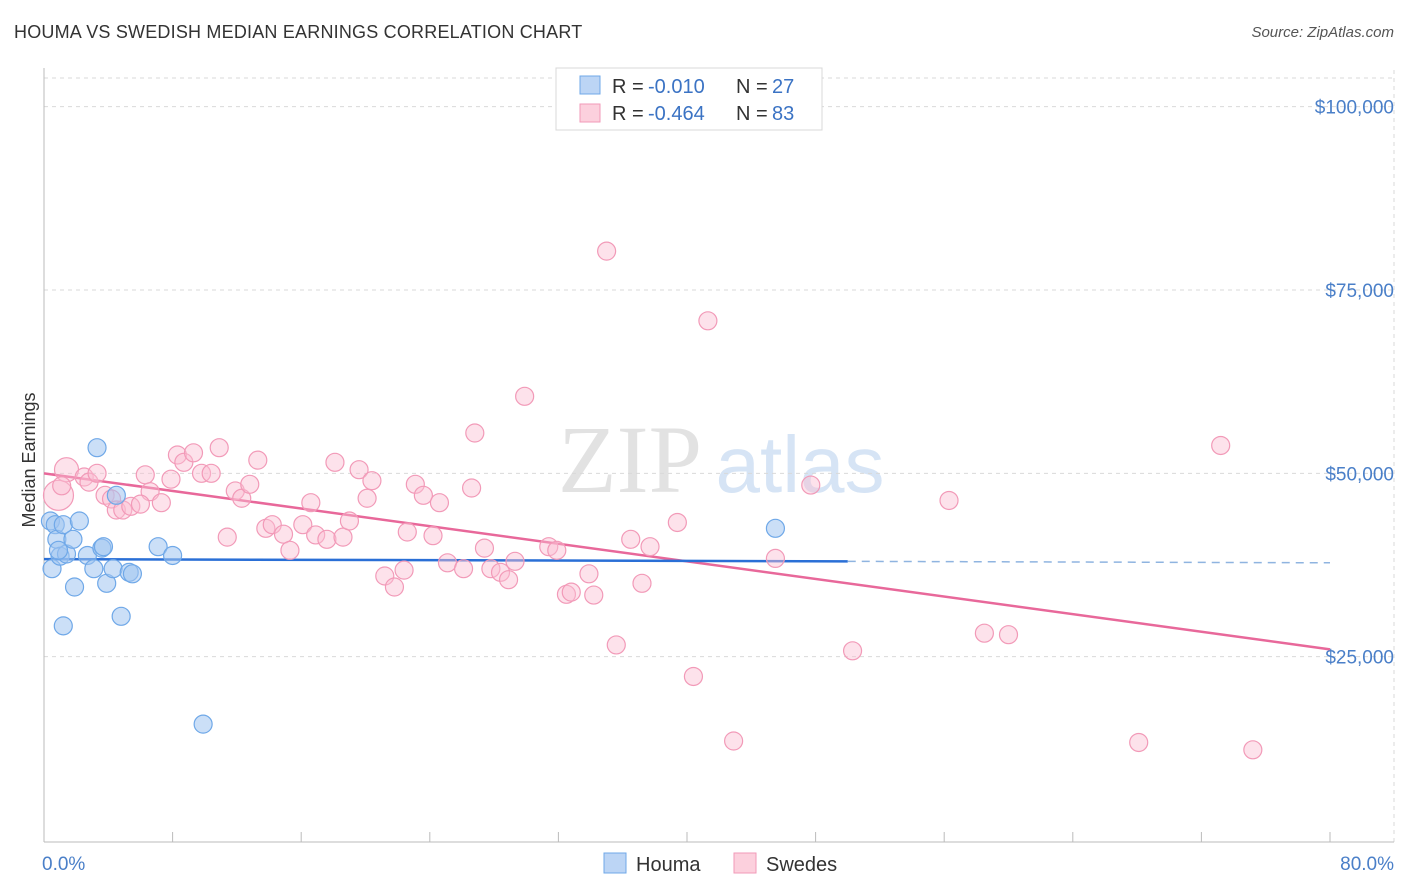  Describe the element at coordinates (800, 464) in the screenshot. I see `watermark-atlas: atlas` at that location.